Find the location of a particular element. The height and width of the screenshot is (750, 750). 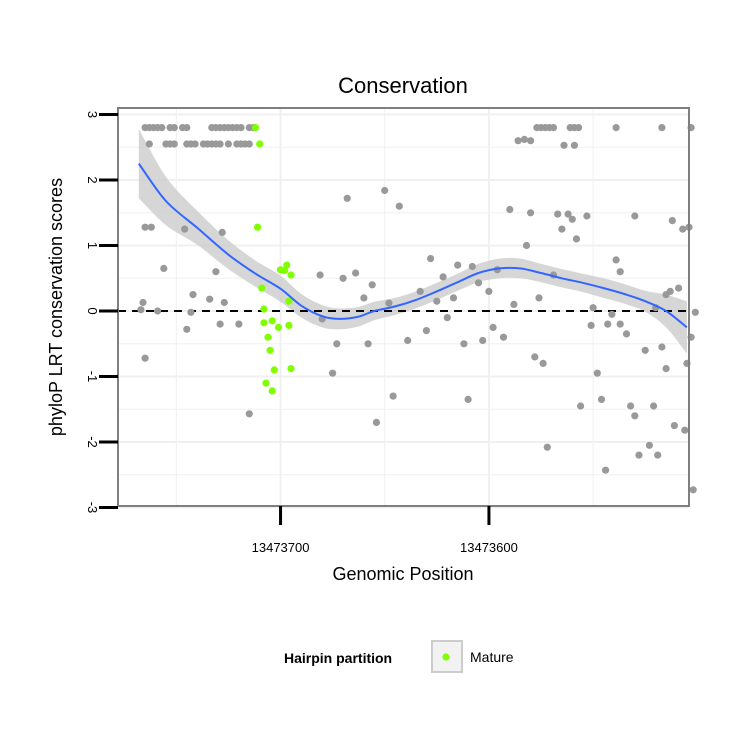

y-tick-label: 0 is located at coordinates (92, 310).